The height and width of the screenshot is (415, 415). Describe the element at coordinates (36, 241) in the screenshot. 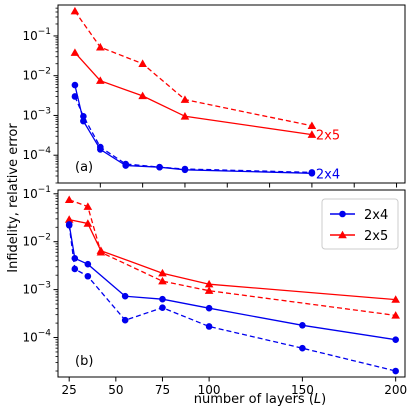

I see `panel-1-y-tick-label: 10⁻²` at that location.